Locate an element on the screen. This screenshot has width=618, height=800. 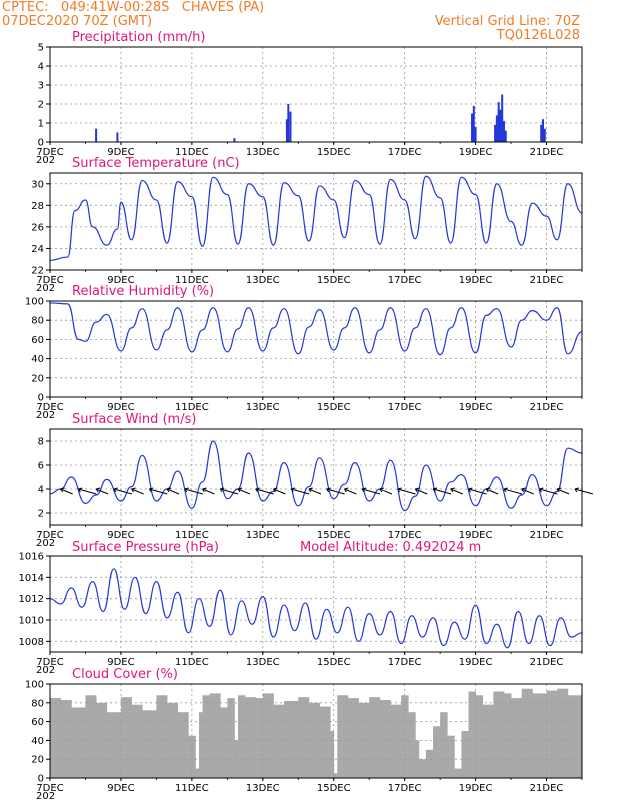
y-tick-label: 80 is located at coordinates (37, 321).